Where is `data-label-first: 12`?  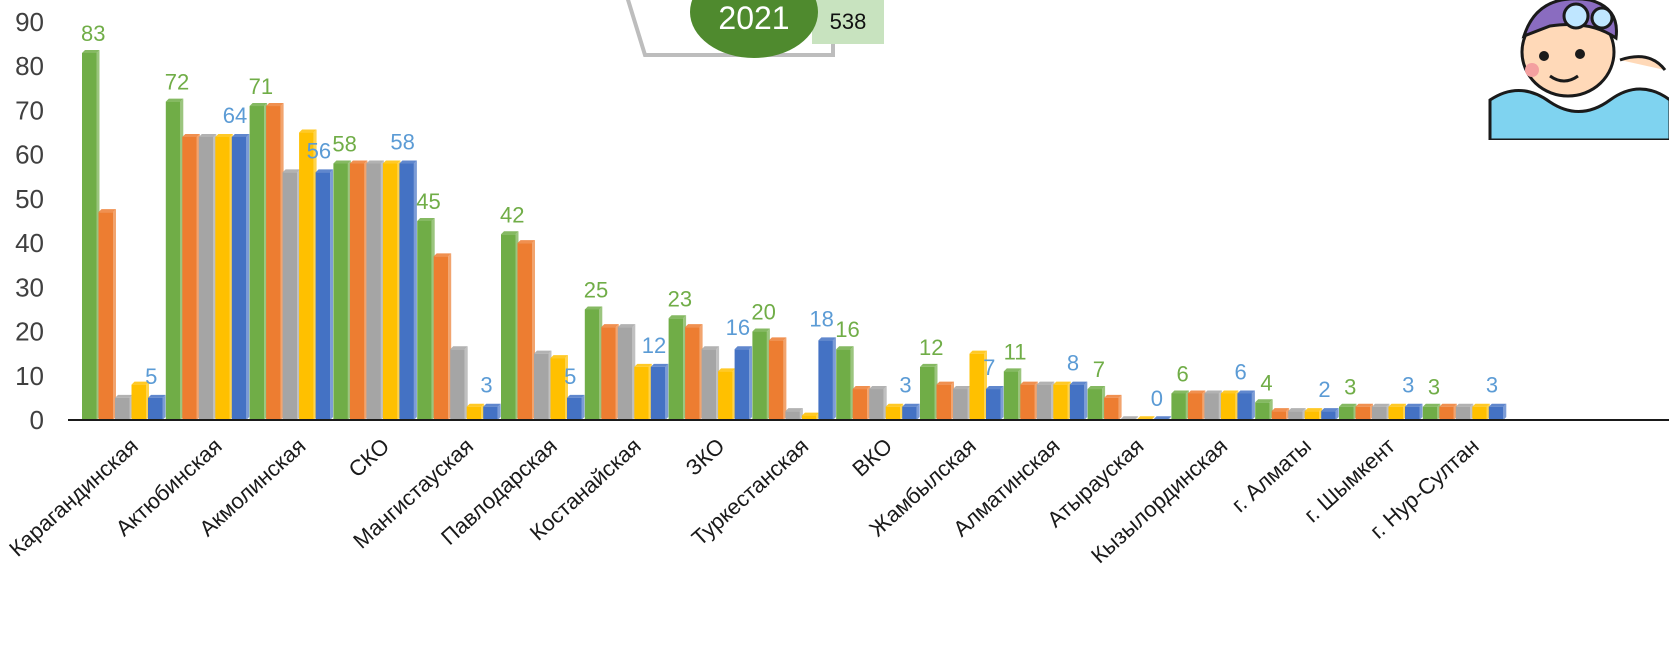 data-label-first: 12 is located at coordinates (931, 347).